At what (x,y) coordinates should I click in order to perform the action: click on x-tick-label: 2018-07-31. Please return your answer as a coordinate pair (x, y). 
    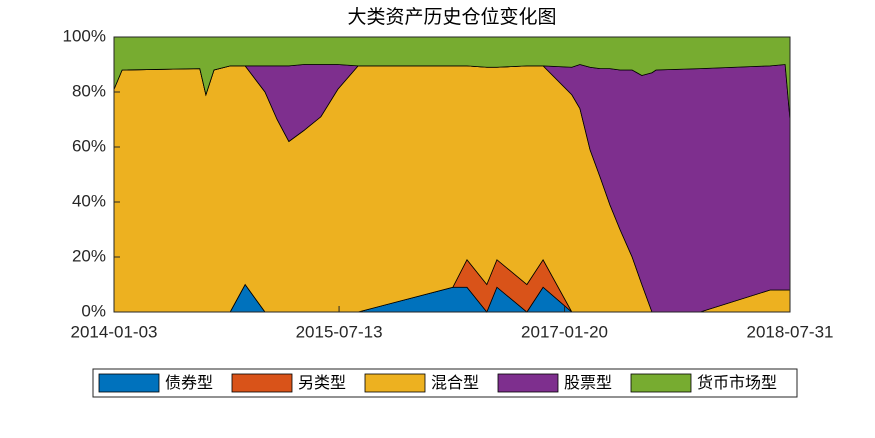
    Looking at the image, I should click on (790, 331).